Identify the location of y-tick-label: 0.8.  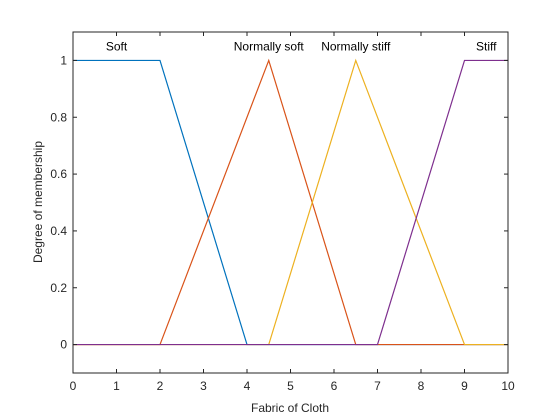
(58, 117).